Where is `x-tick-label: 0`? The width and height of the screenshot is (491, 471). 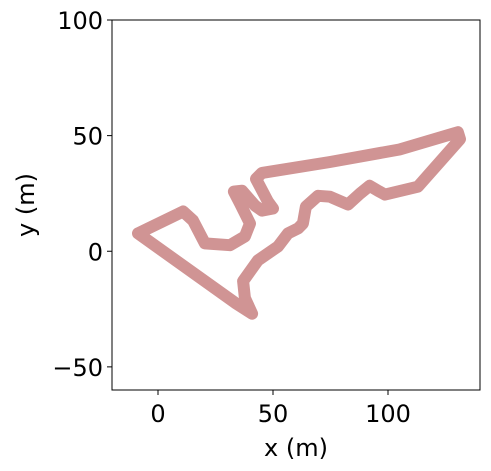 x-tick-label: 0 is located at coordinates (157, 414).